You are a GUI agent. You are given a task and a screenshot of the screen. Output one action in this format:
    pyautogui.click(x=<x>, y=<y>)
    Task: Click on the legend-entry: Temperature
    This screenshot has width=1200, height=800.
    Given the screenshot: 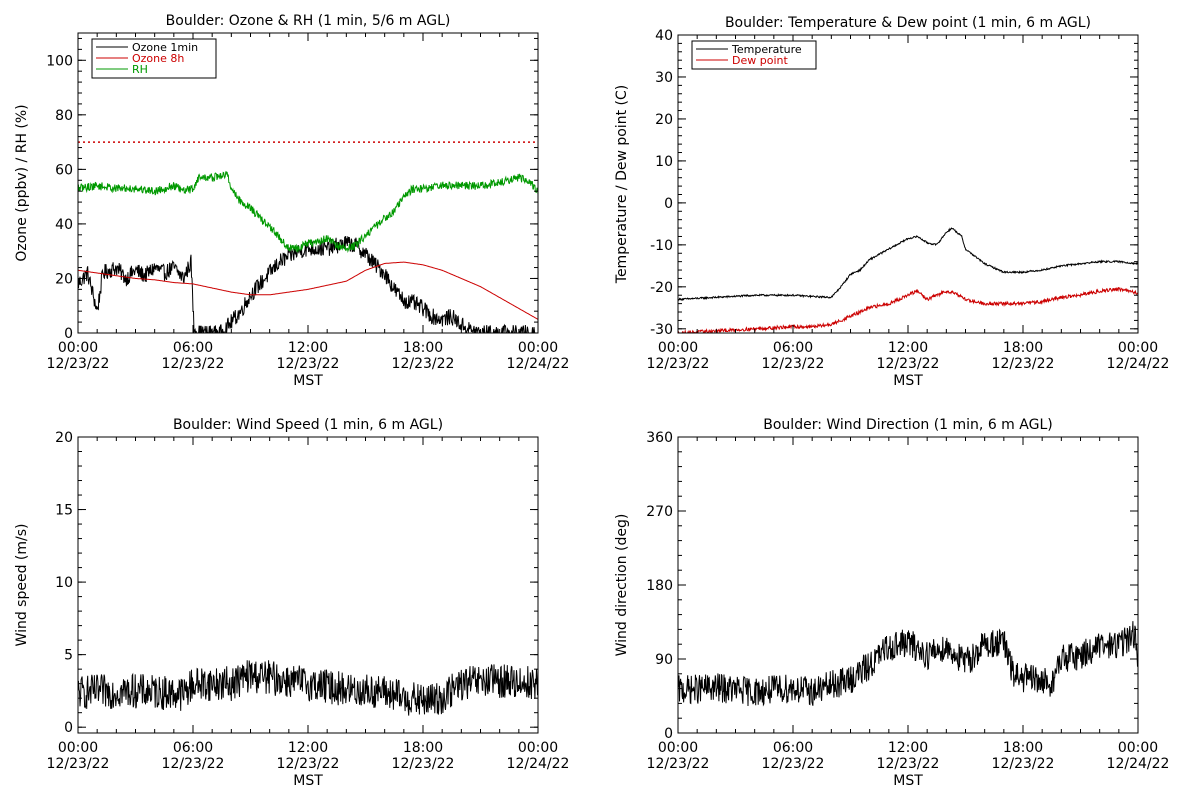 What is the action you would take?
    pyautogui.click(x=766, y=49)
    